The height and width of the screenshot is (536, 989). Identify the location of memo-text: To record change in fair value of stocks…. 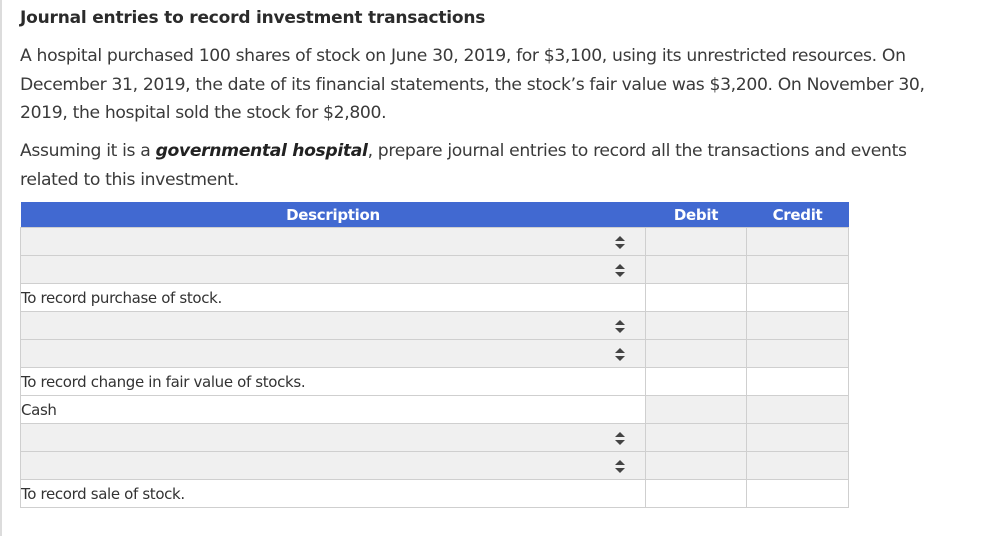
(333, 381).